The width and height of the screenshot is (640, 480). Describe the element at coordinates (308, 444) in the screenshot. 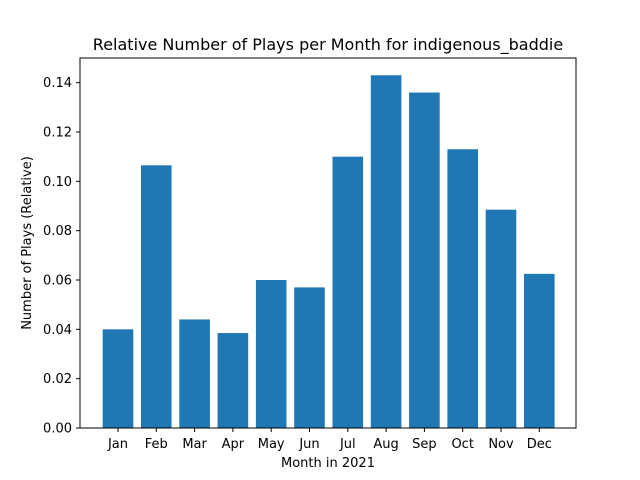

I see `x-tick-label: Jun` at that location.